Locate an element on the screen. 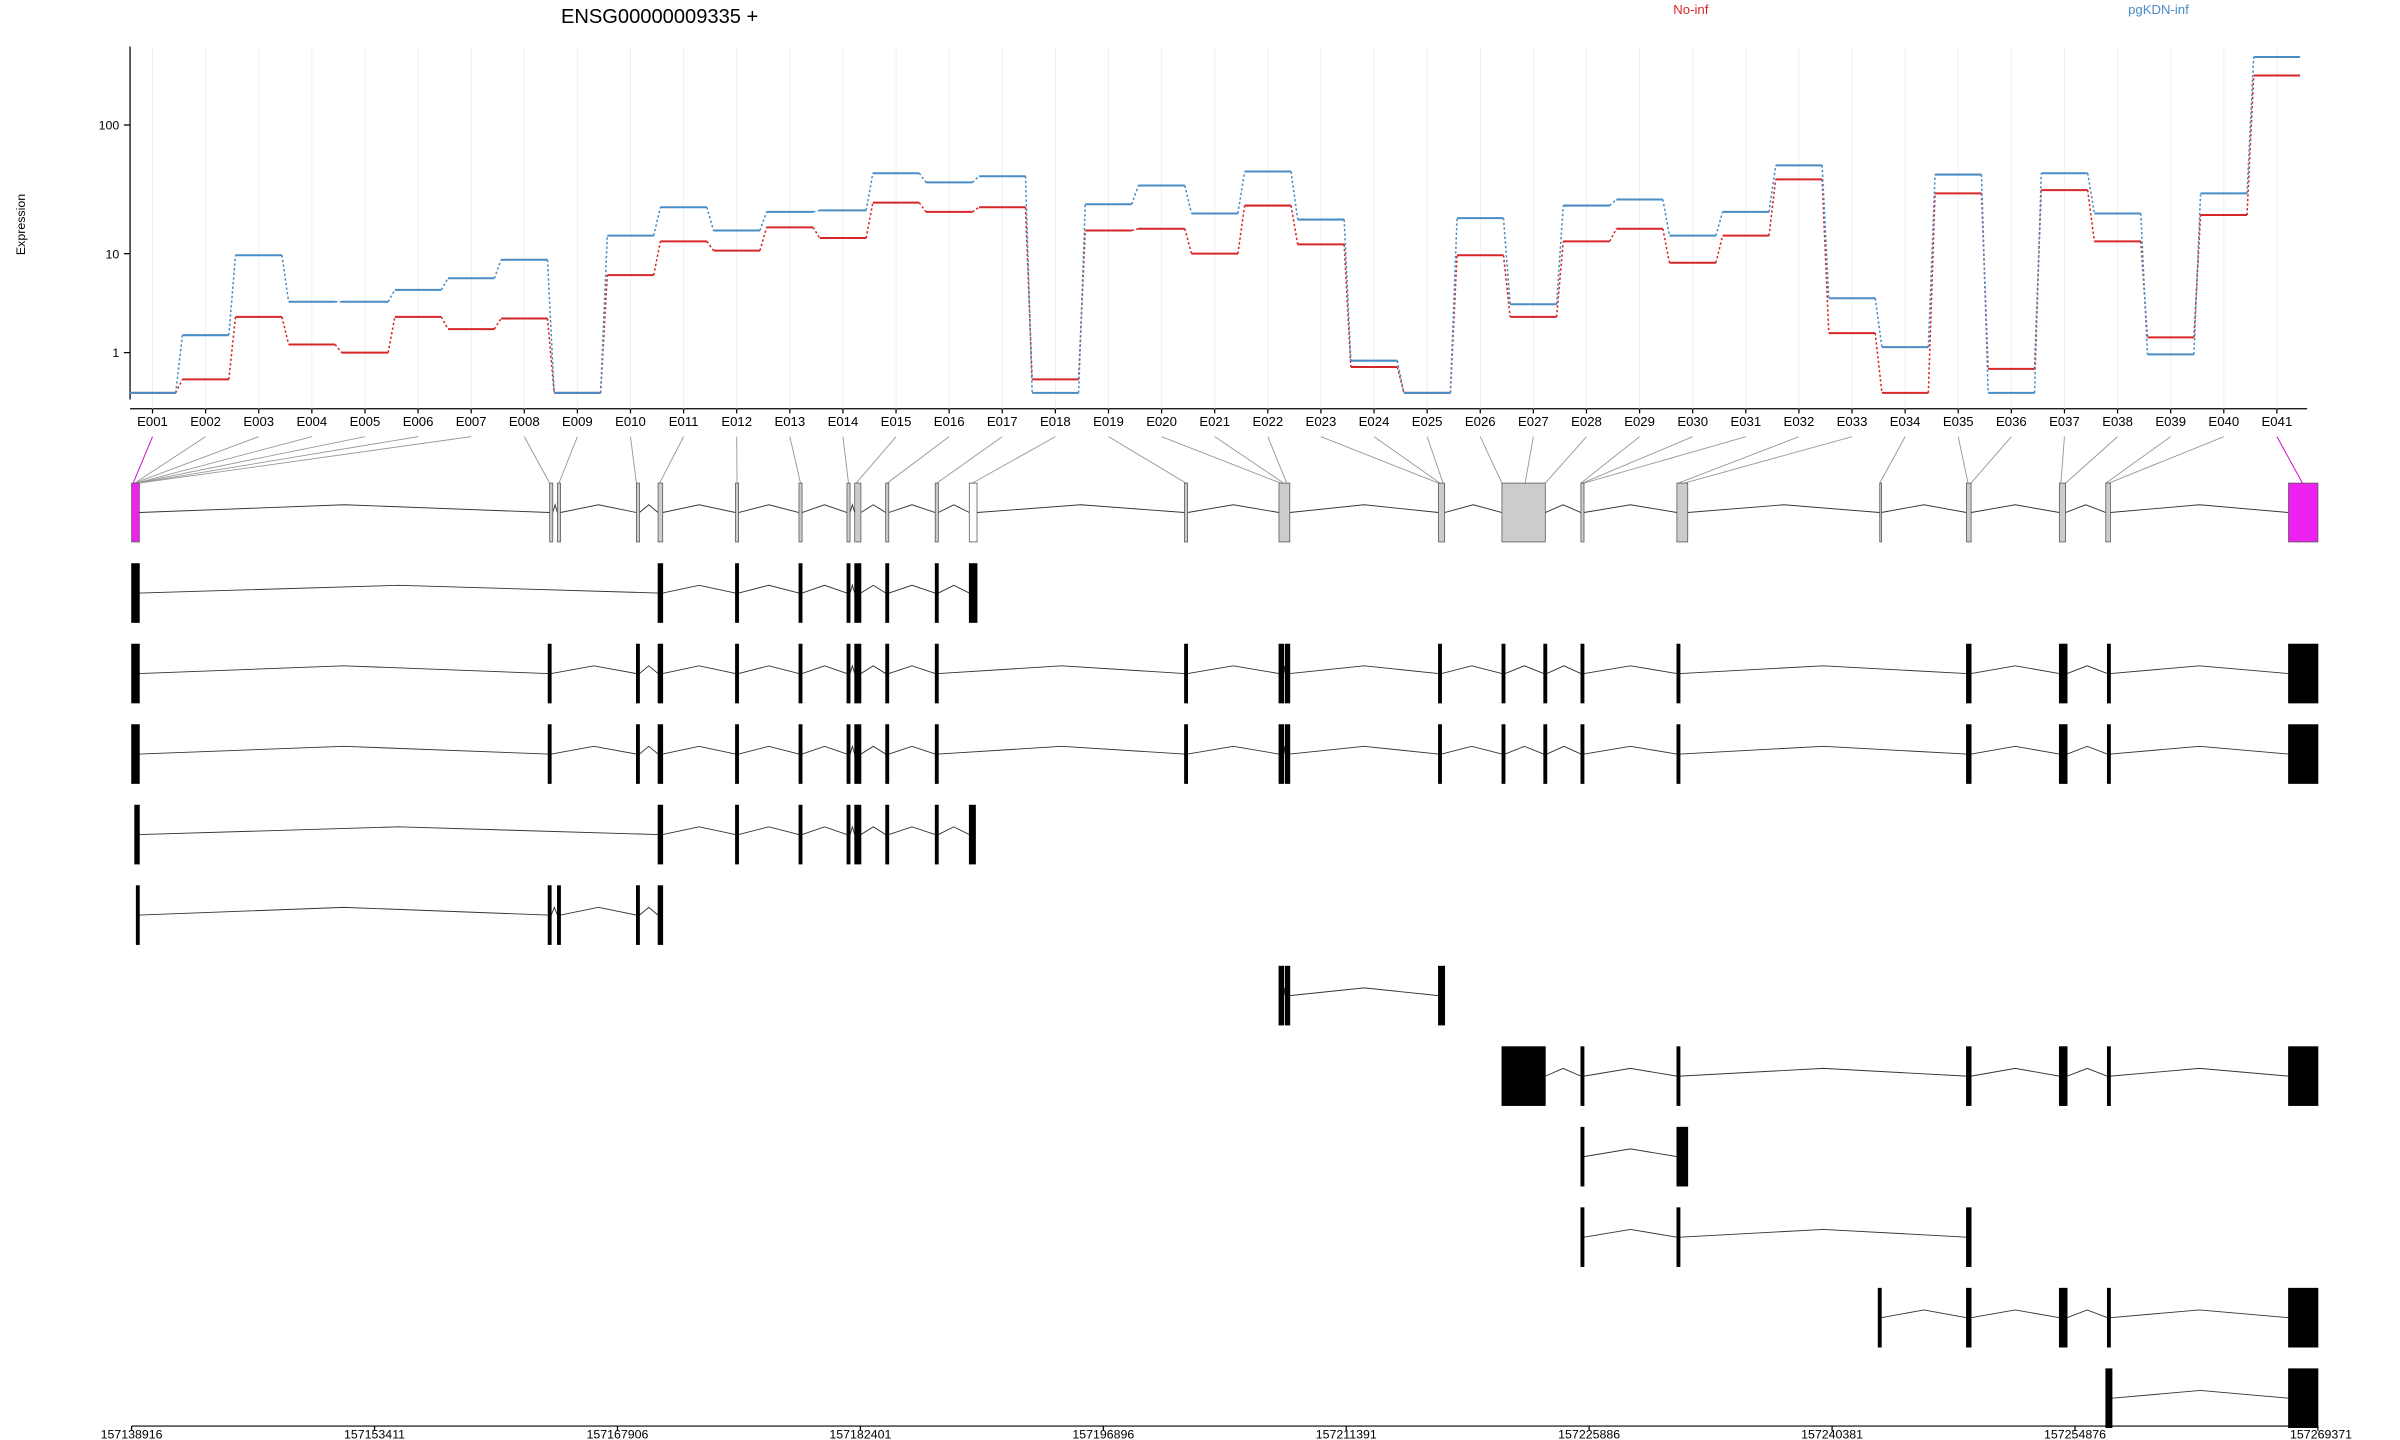  genomic-tick-label: 157240381 is located at coordinates (1832, 1433).